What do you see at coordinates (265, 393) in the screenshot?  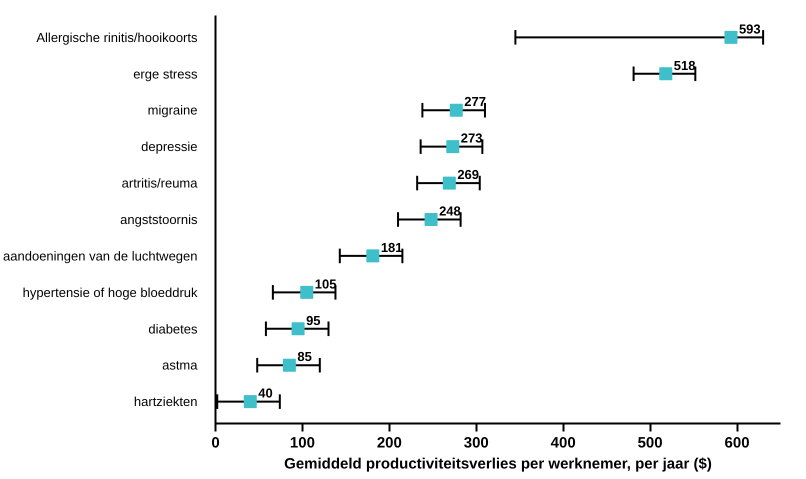 I see `data-label: 40` at bounding box center [265, 393].